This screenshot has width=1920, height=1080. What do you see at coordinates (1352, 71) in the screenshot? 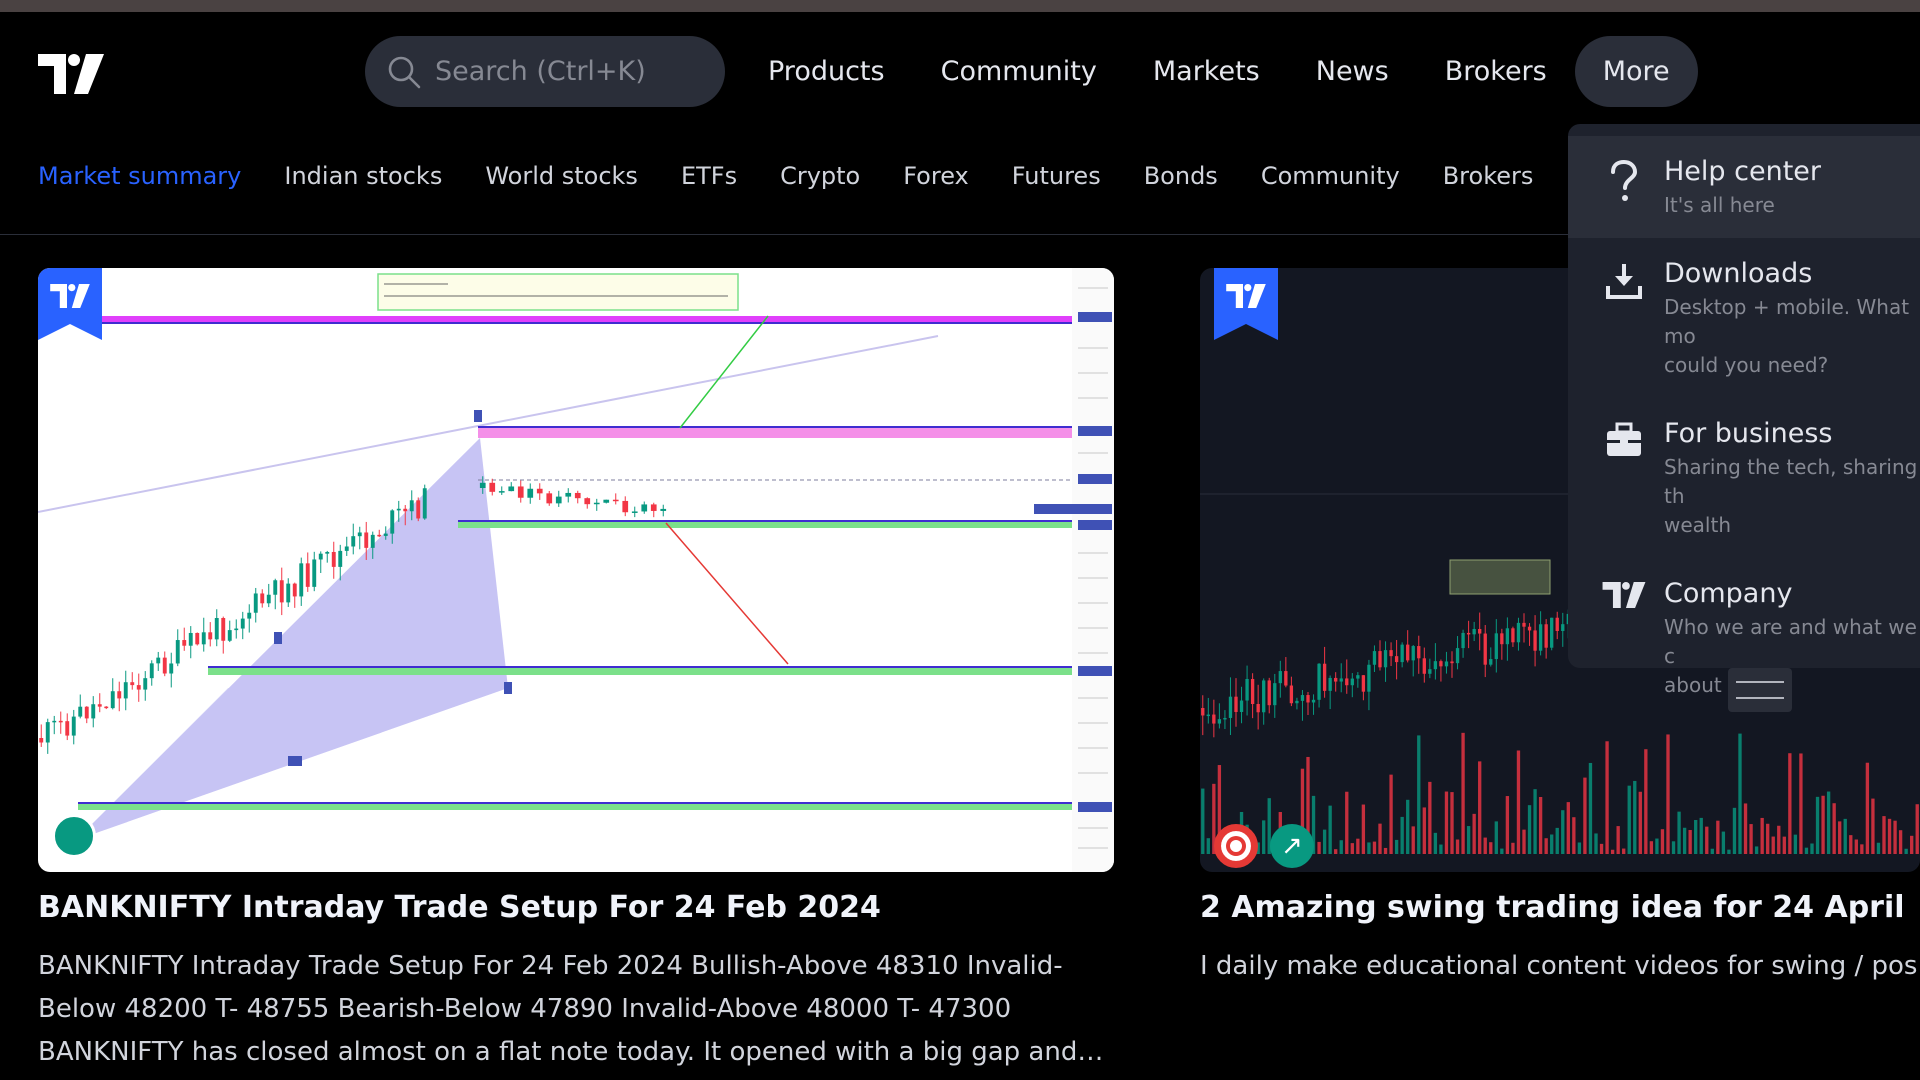
I see `nav-news: News` at bounding box center [1352, 71].